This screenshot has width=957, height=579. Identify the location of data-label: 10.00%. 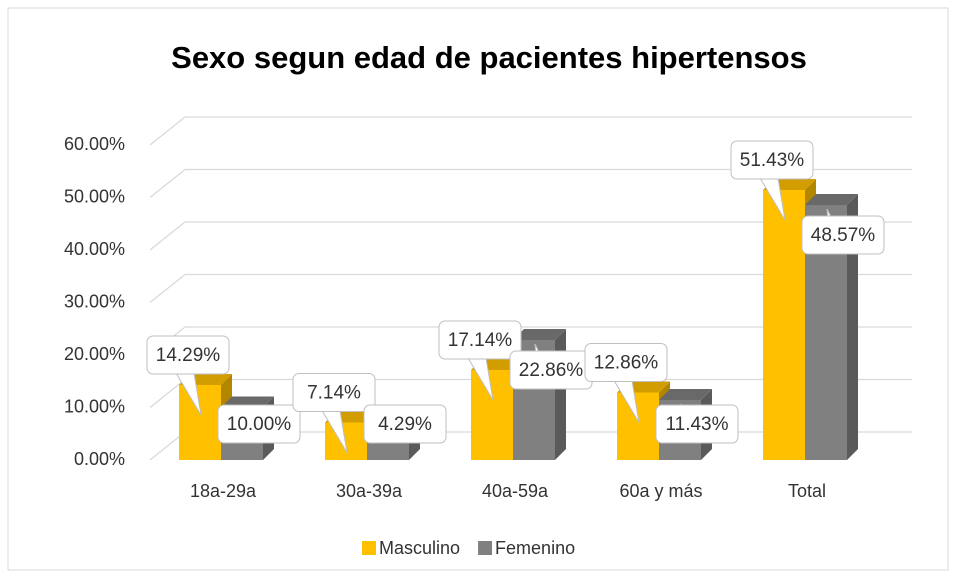
(259, 424).